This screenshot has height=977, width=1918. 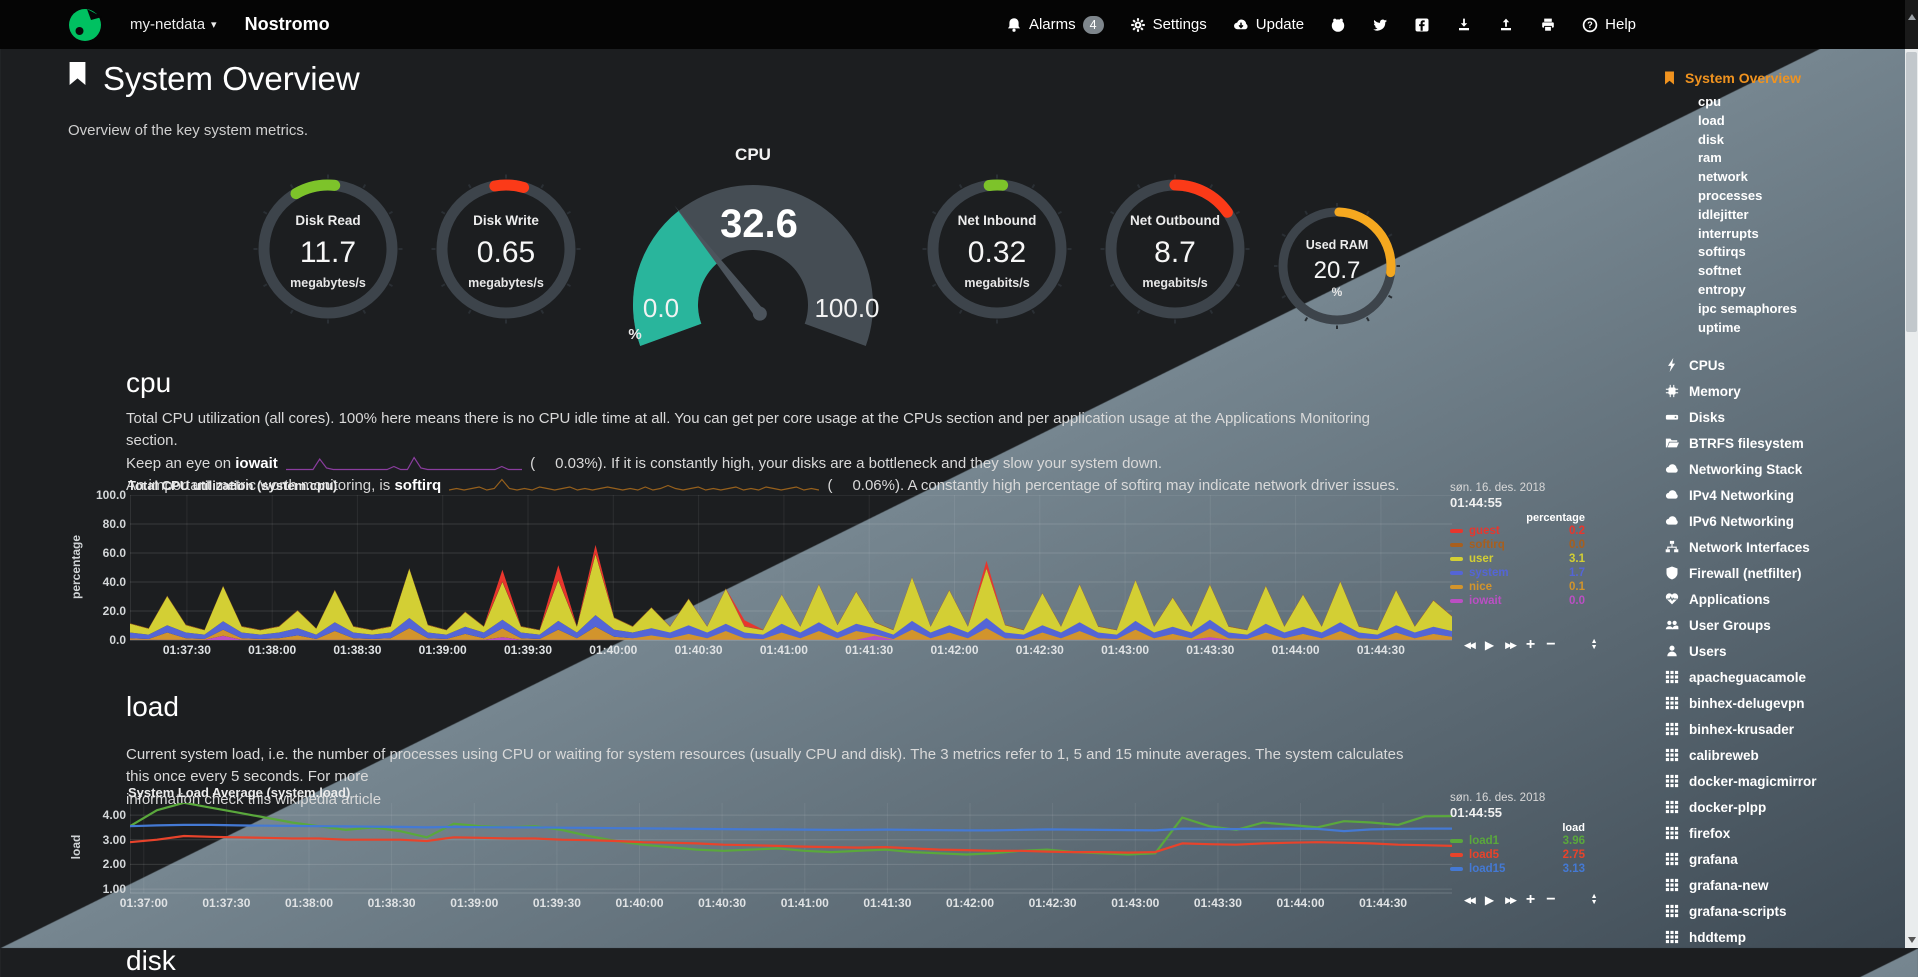 I want to click on cpu-gauge-dial: 32.6 0.0 100.0%, so click(x=753, y=257).